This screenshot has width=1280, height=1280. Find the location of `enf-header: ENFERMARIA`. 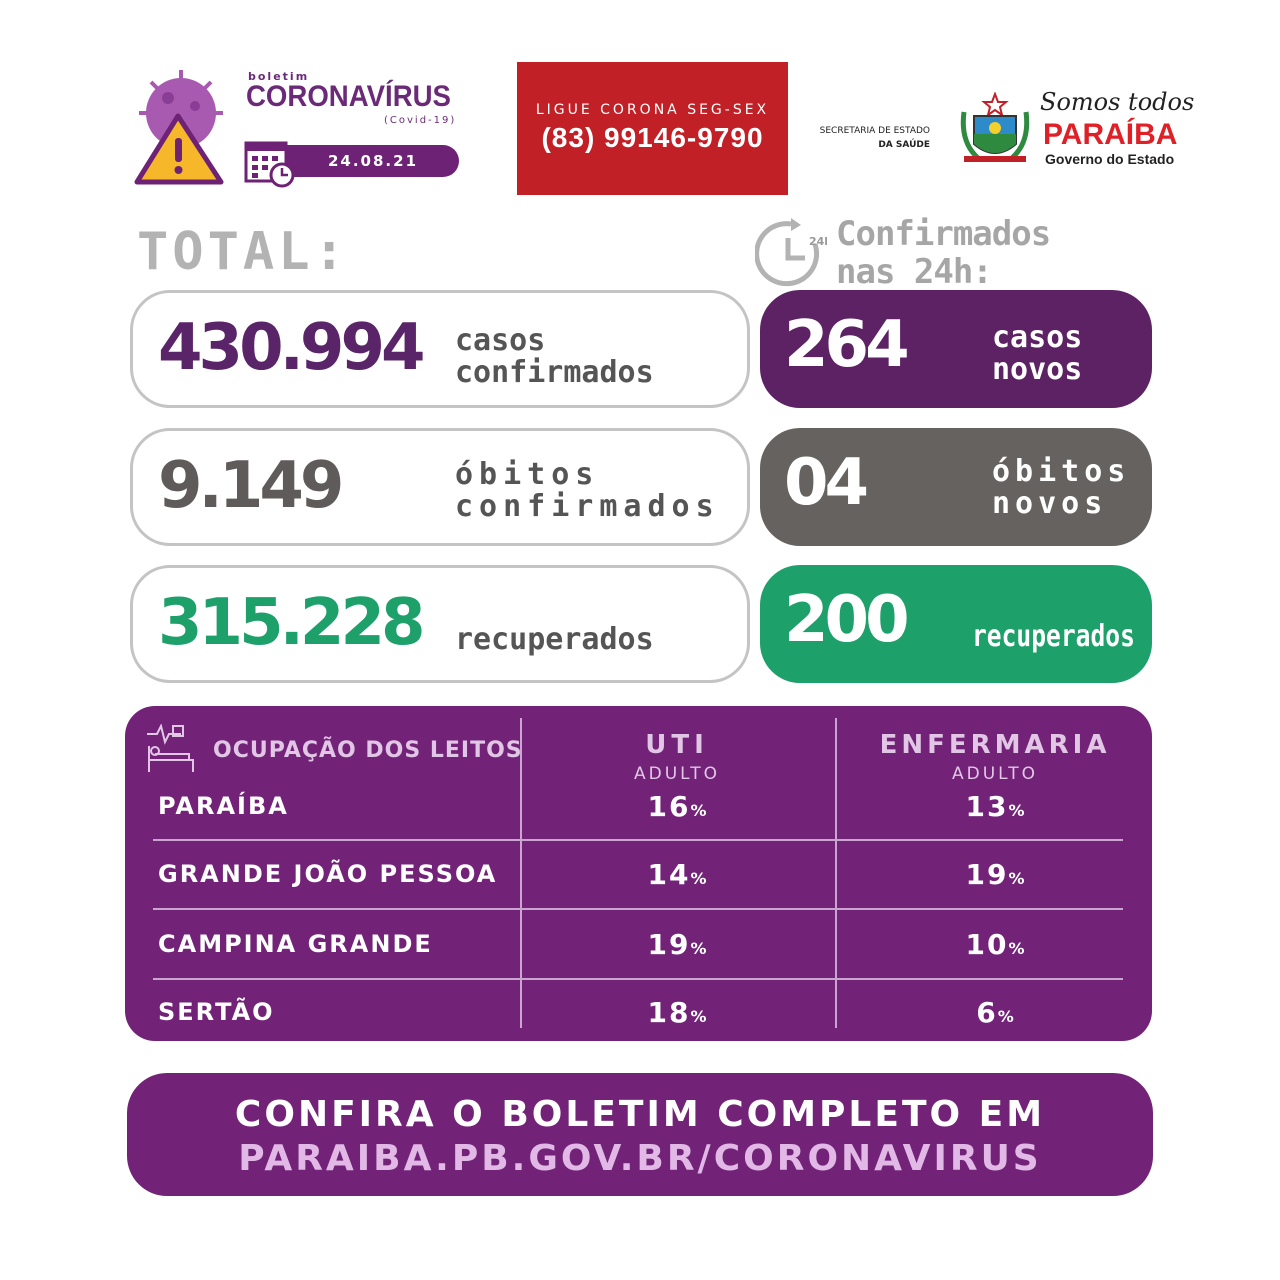

enf-header: ENFERMARIA is located at coordinates (995, 745).